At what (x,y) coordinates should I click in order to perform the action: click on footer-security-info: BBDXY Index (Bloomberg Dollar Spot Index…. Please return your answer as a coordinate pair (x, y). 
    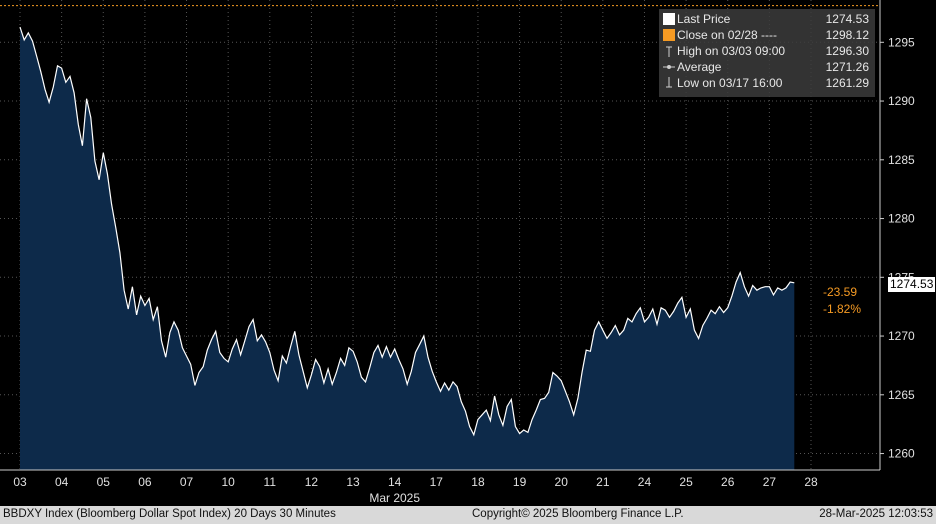
    Looking at the image, I should click on (169, 514).